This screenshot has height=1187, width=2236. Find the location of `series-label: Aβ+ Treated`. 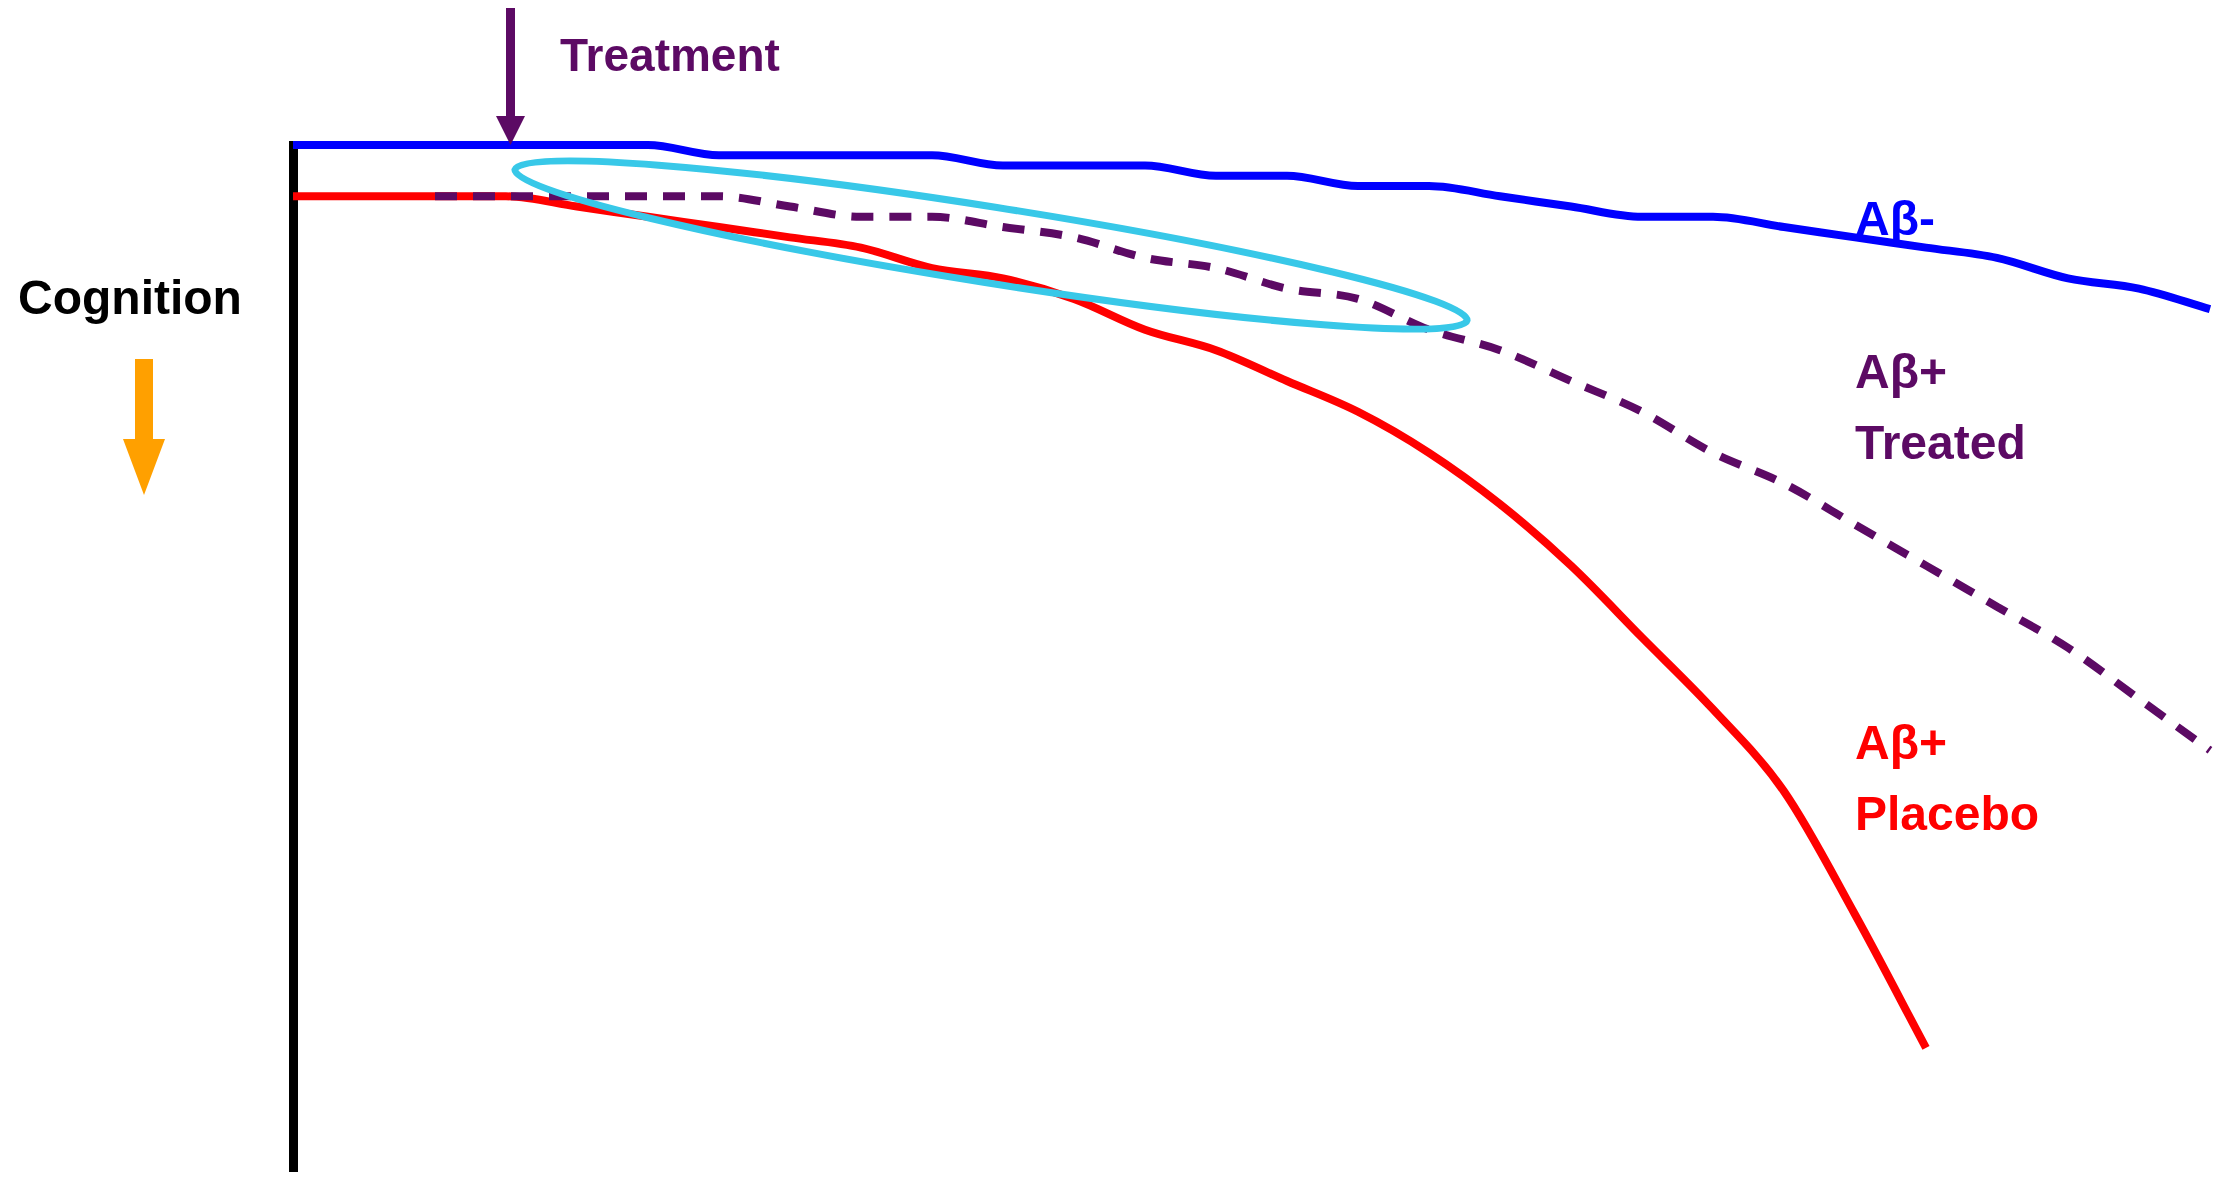

series-label: Aβ+ Treated is located at coordinates (1940, 407).